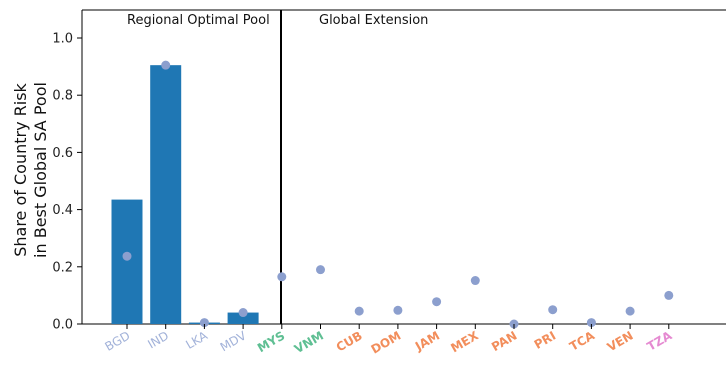 This screenshot has width=726, height=367. What do you see at coordinates (320, 270) in the screenshot?
I see `point-vnm` at bounding box center [320, 270].